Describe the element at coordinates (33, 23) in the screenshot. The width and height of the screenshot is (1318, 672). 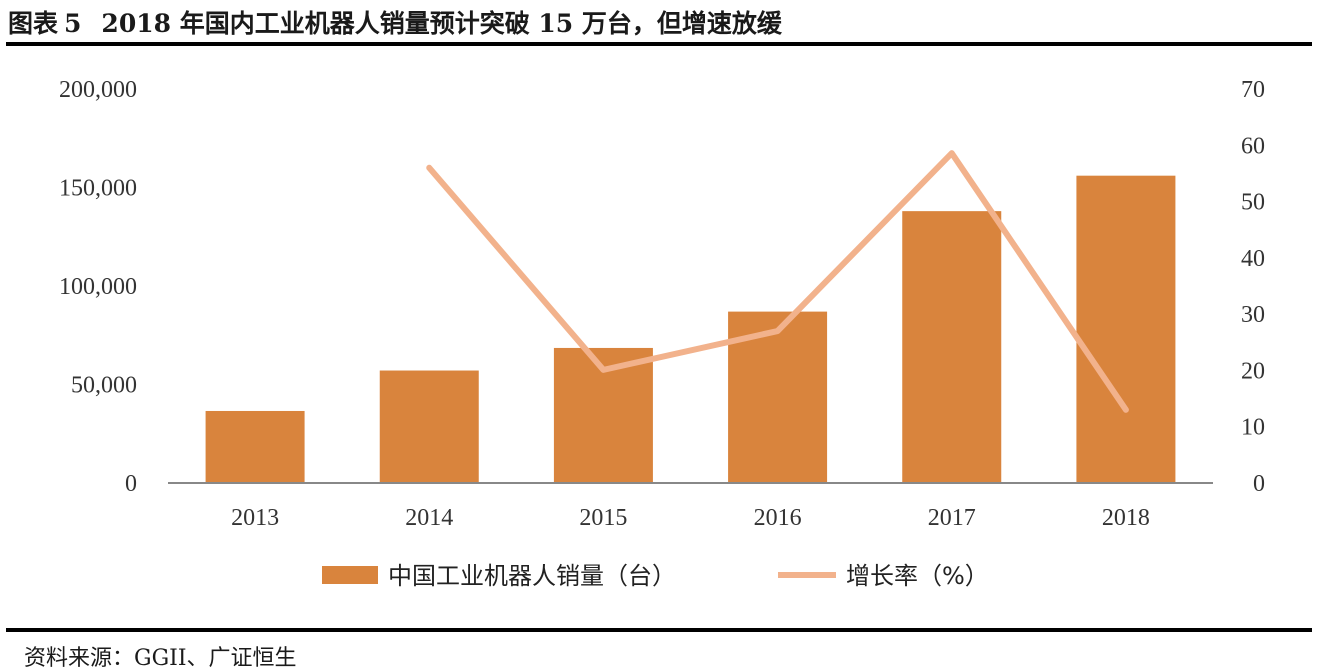
I see `figure-label: 图表` at that location.